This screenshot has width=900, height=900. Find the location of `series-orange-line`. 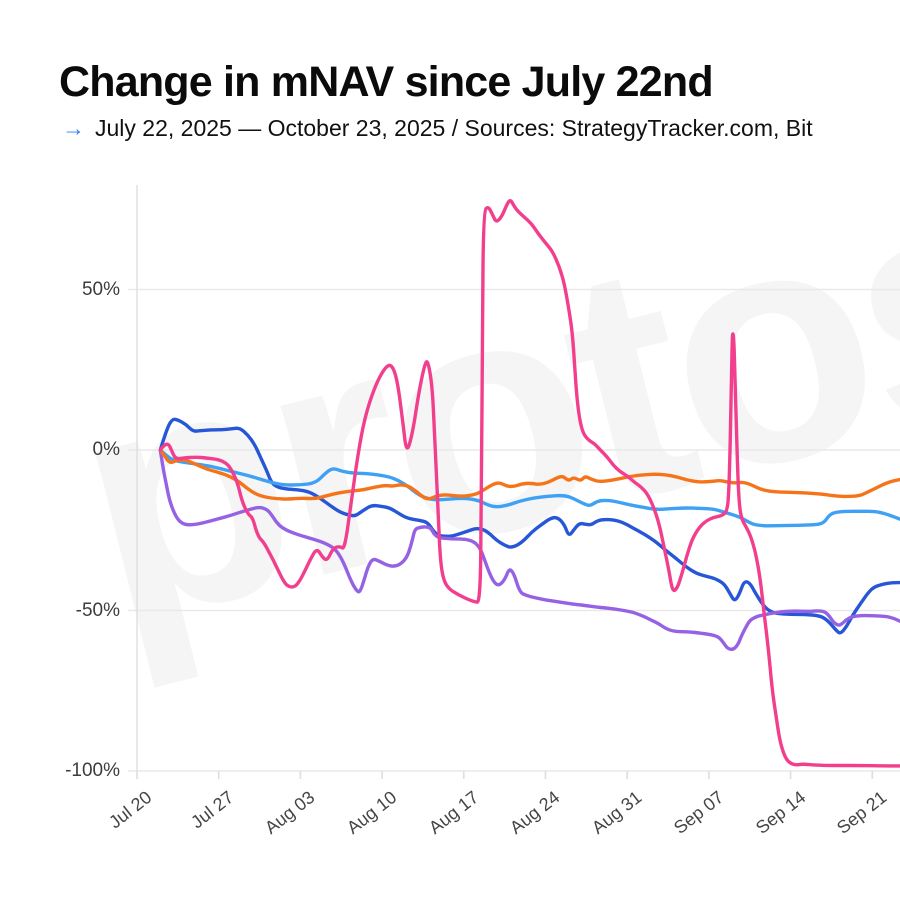

series-orange-line is located at coordinates (529, 474).